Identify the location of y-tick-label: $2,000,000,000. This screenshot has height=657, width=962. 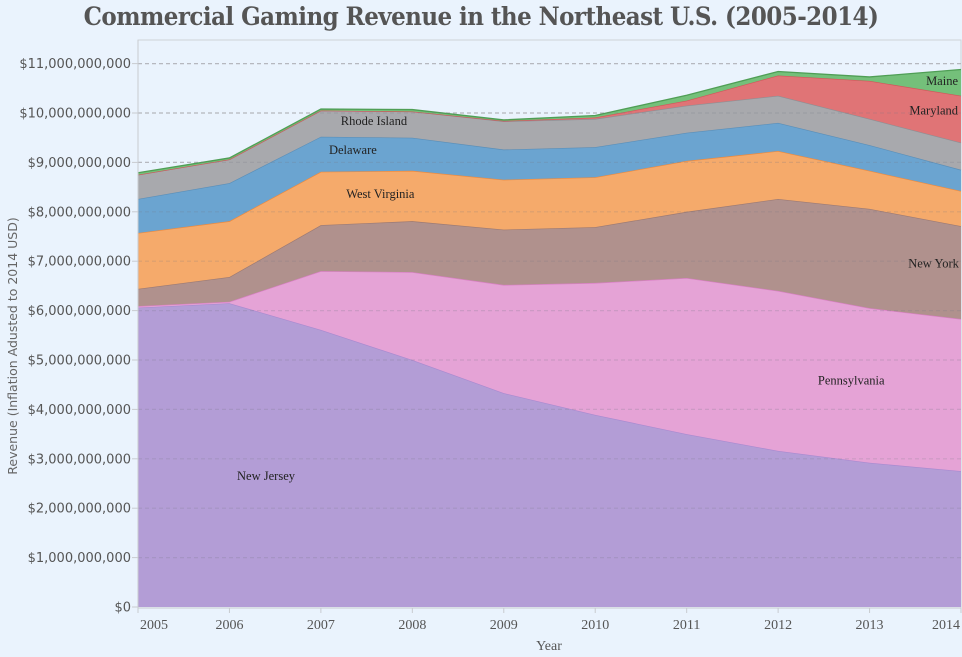
(79, 509).